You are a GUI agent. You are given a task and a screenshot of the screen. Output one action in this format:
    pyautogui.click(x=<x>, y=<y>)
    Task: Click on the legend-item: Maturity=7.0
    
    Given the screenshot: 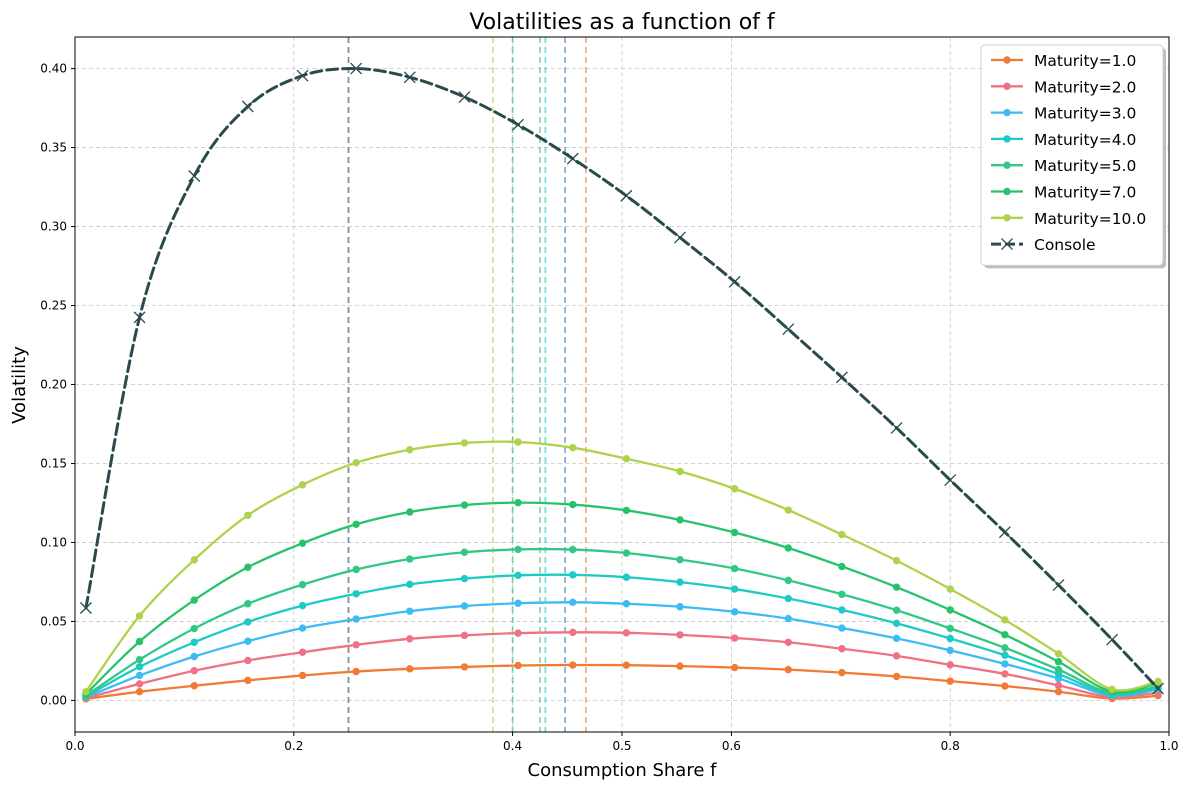 What is the action you would take?
    pyautogui.click(x=1063, y=193)
    